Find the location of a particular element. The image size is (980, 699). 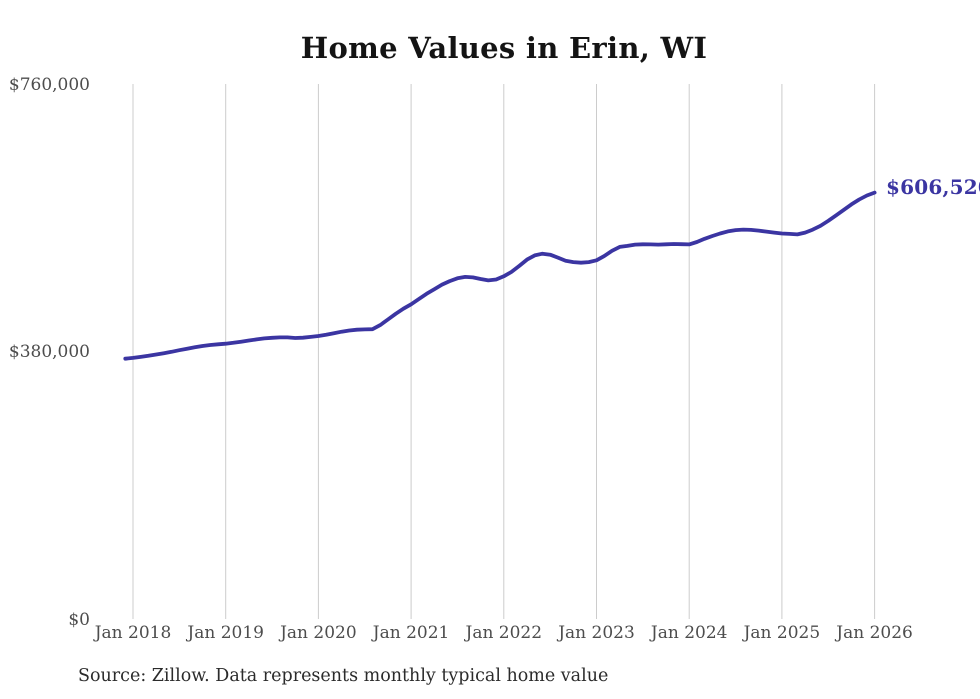

y-tick-label: $760,000 is located at coordinates (49, 84).